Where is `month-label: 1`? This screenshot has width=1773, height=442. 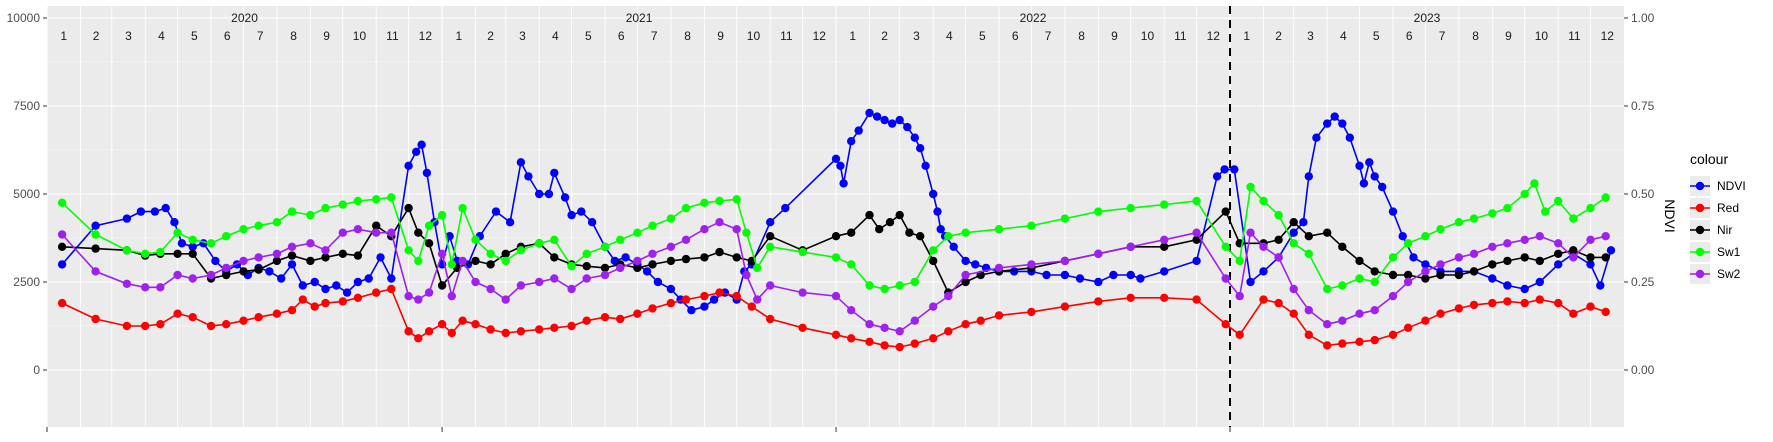
month-label: 1 is located at coordinates (1246, 36).